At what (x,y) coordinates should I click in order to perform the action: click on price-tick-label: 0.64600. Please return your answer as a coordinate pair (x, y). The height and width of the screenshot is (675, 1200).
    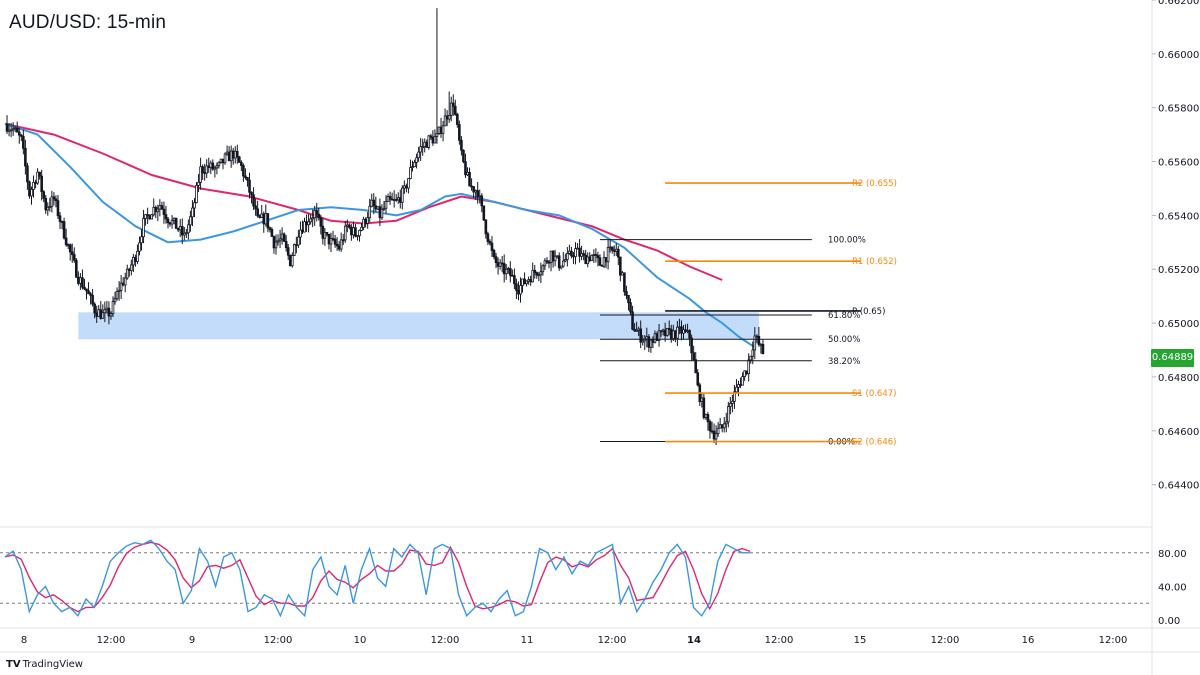
    Looking at the image, I should click on (1178, 432).